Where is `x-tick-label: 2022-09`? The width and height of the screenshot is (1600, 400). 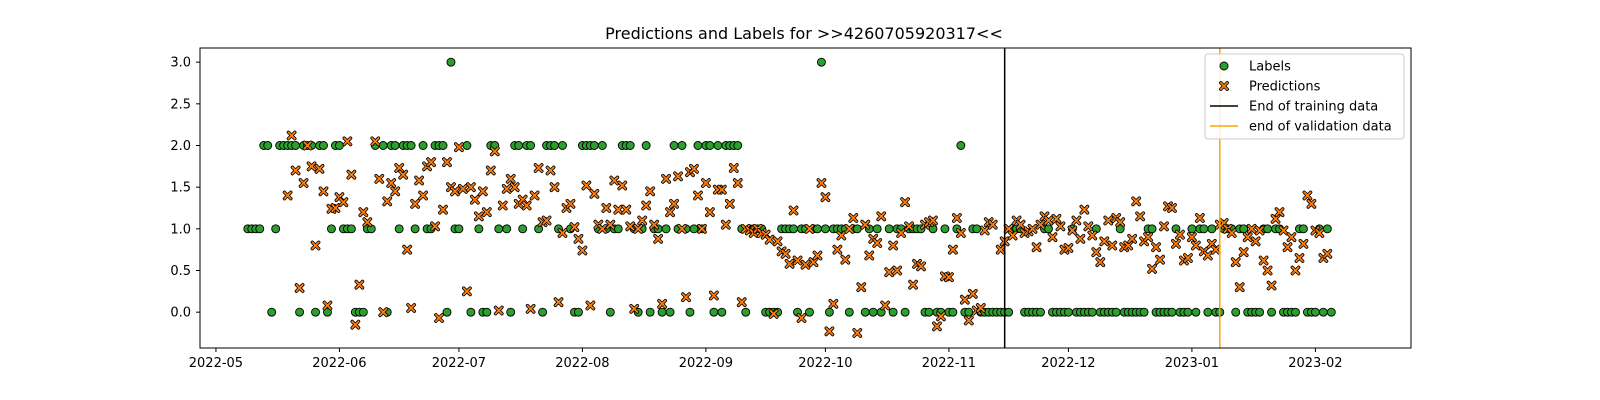
x-tick-label: 2022-09 is located at coordinates (706, 363).